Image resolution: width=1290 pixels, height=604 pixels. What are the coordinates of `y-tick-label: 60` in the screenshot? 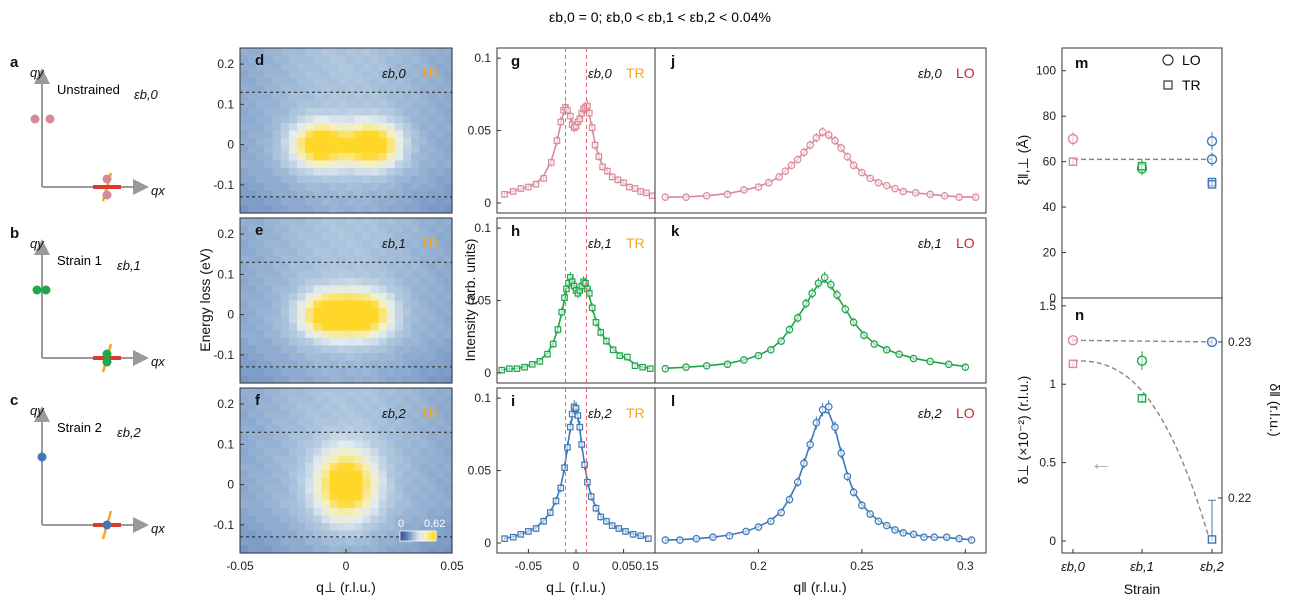 It's located at (1050, 162).